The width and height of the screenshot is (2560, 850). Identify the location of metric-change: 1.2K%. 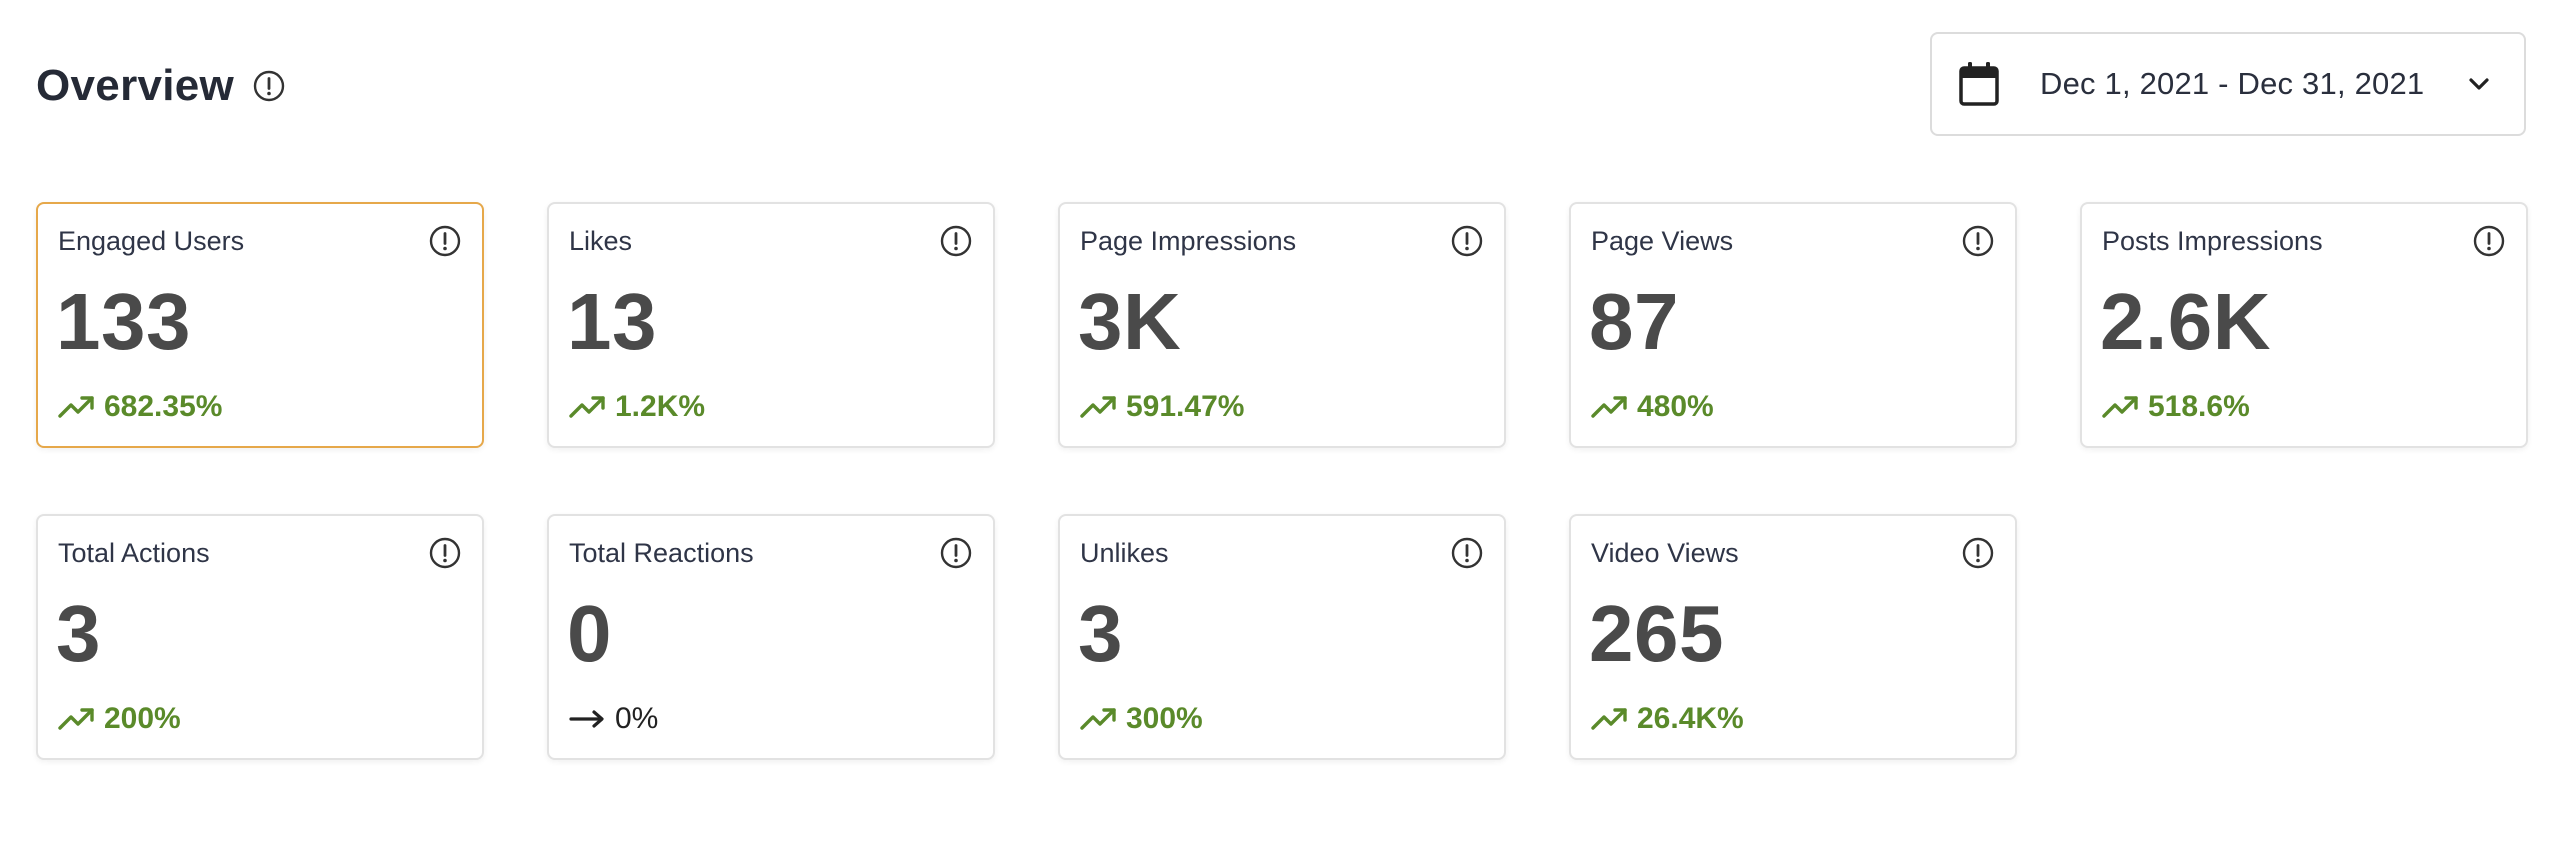
(637, 407).